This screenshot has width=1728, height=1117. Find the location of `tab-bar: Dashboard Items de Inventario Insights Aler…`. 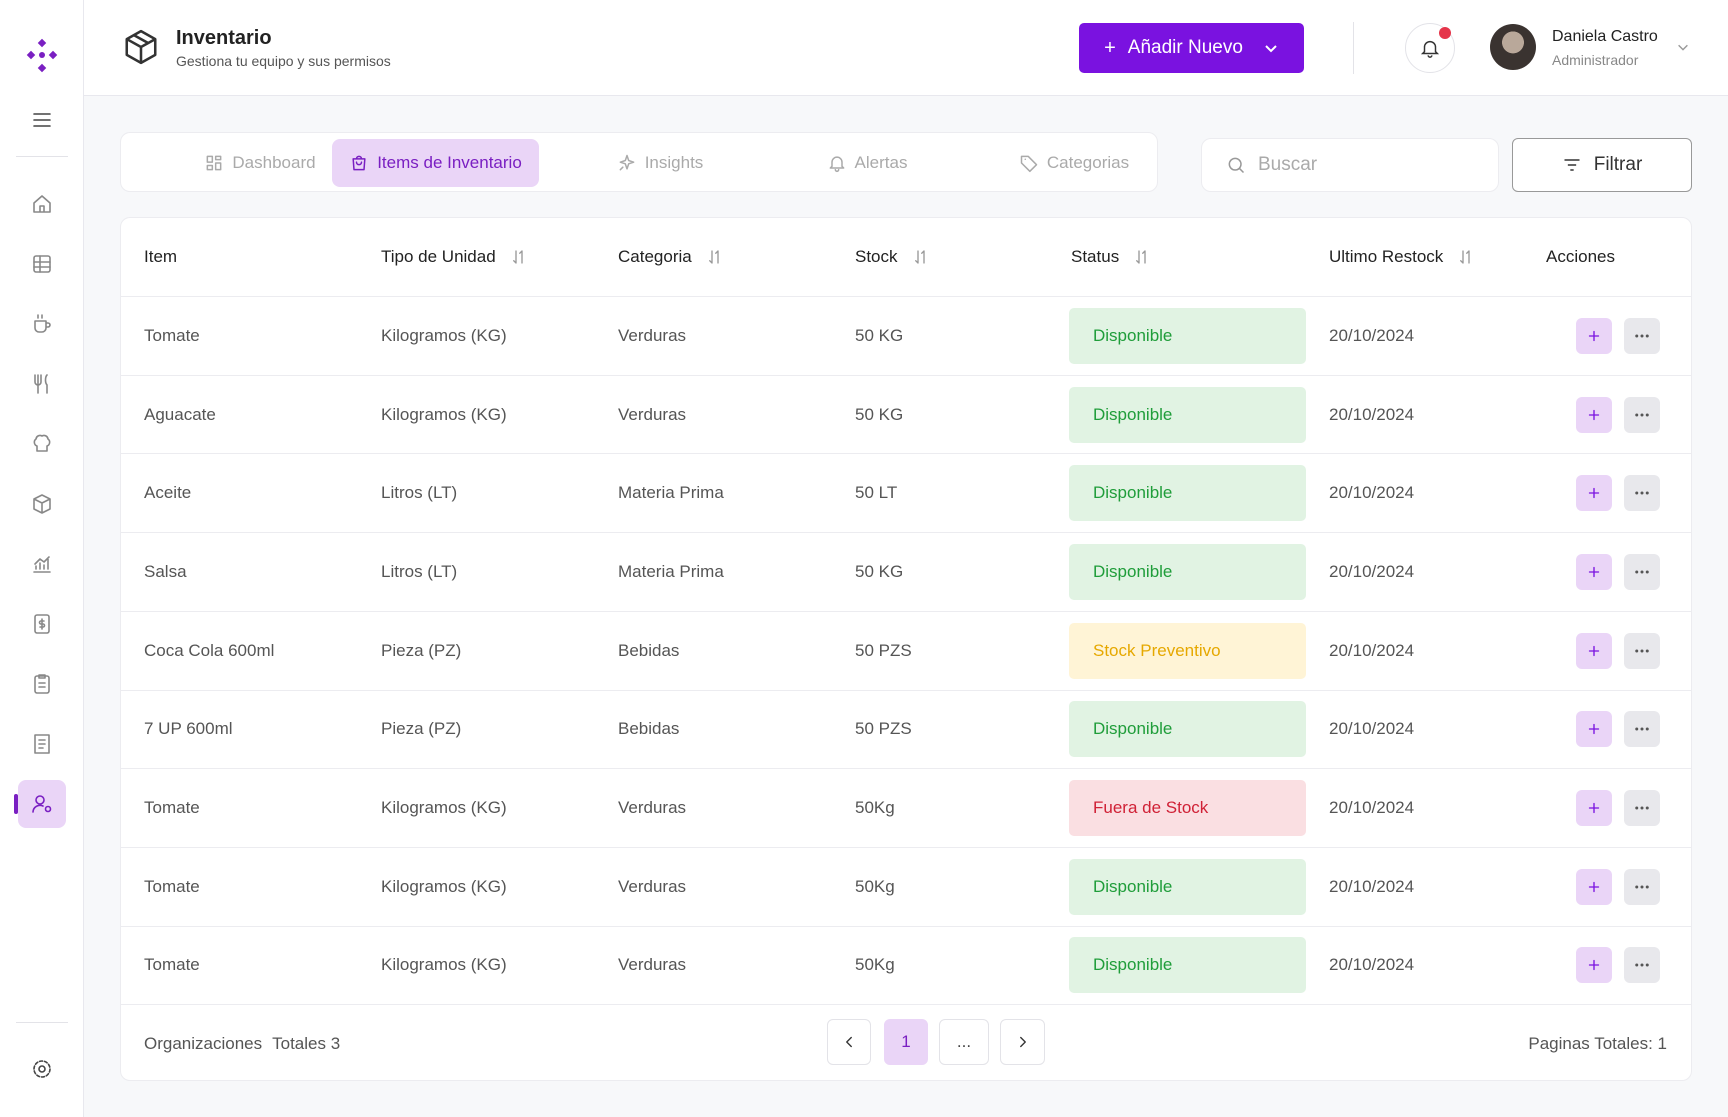

tab-bar: Dashboard Items de Inventario Insights Aler… is located at coordinates (639, 162).